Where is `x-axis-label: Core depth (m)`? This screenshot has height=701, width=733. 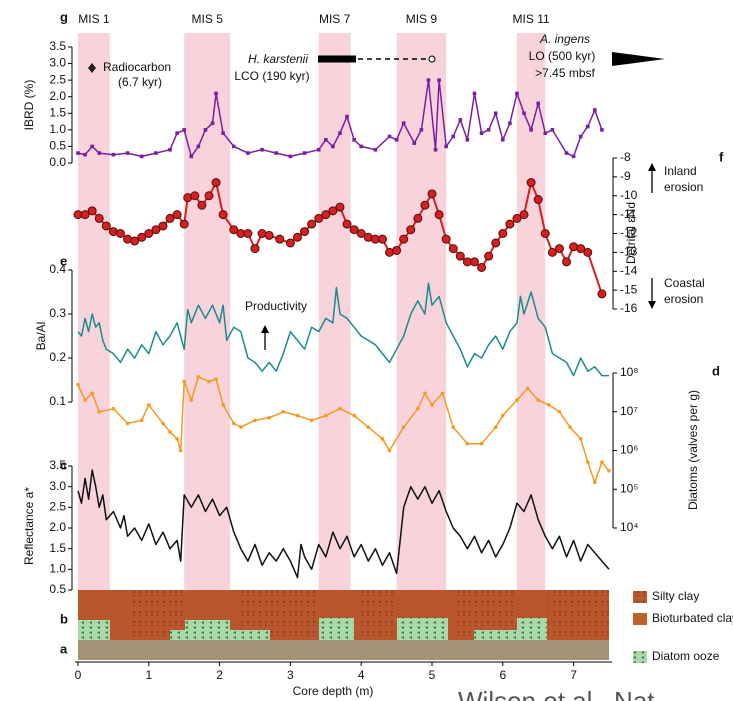 x-axis-label: Core depth (m) is located at coordinates (333, 691).